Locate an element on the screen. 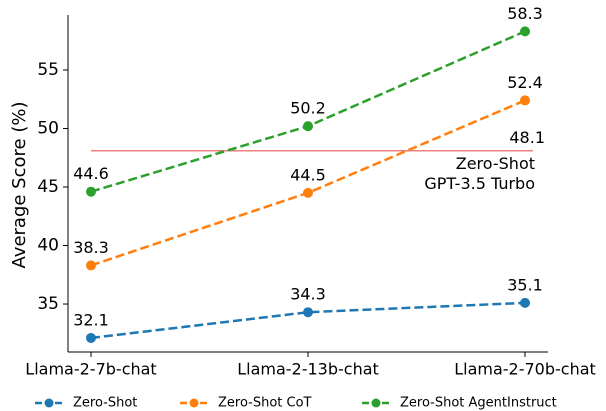  y-axis-label: Average Score (%) is located at coordinates (19, 185).